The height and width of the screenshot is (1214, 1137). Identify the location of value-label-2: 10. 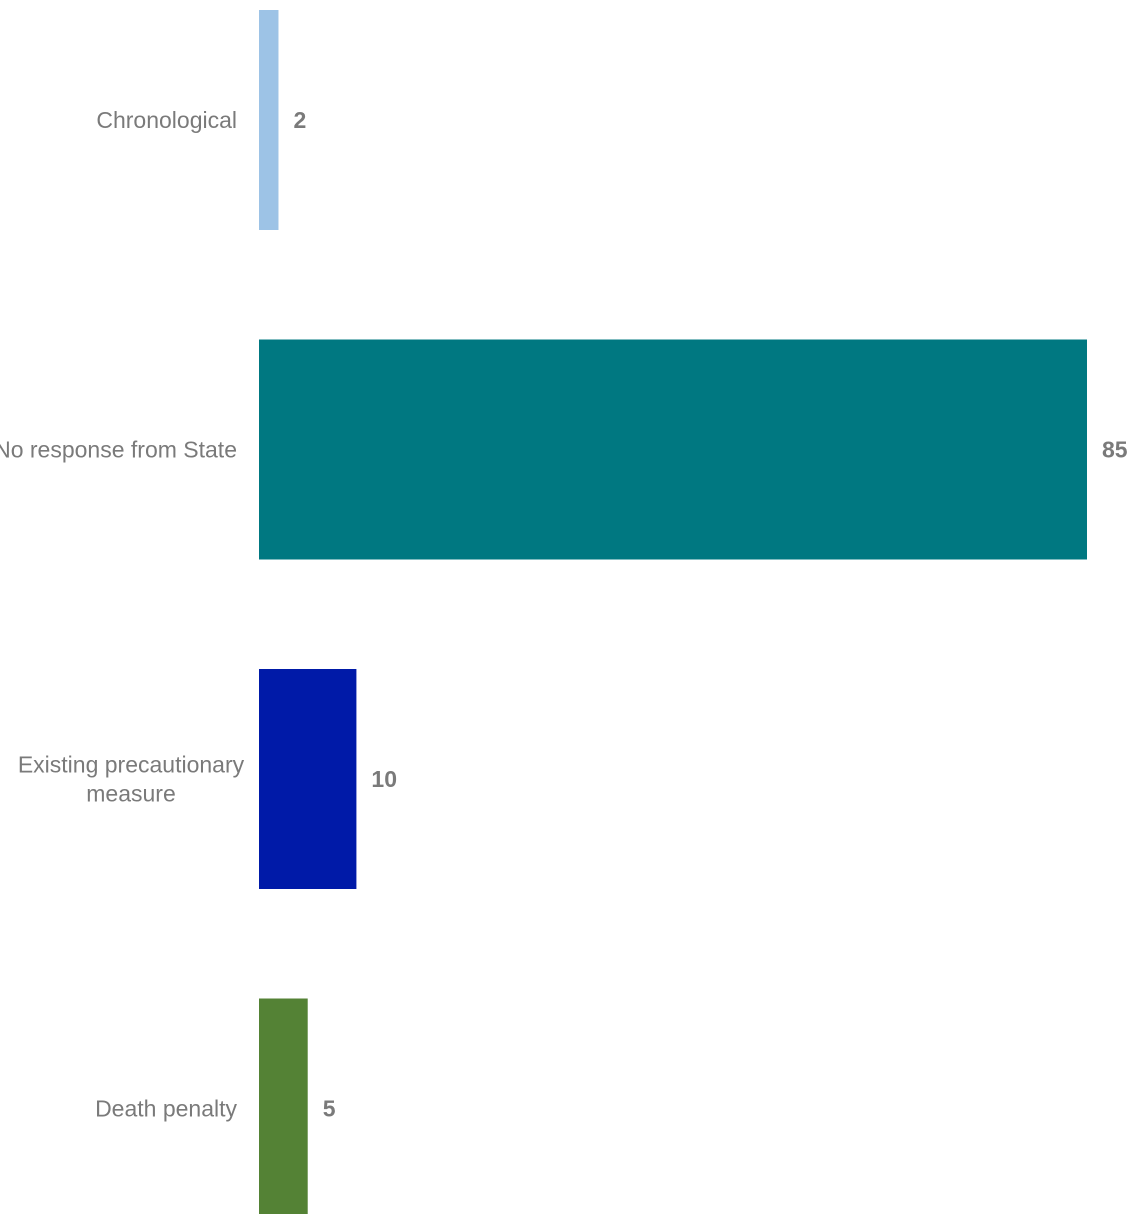
(384, 779).